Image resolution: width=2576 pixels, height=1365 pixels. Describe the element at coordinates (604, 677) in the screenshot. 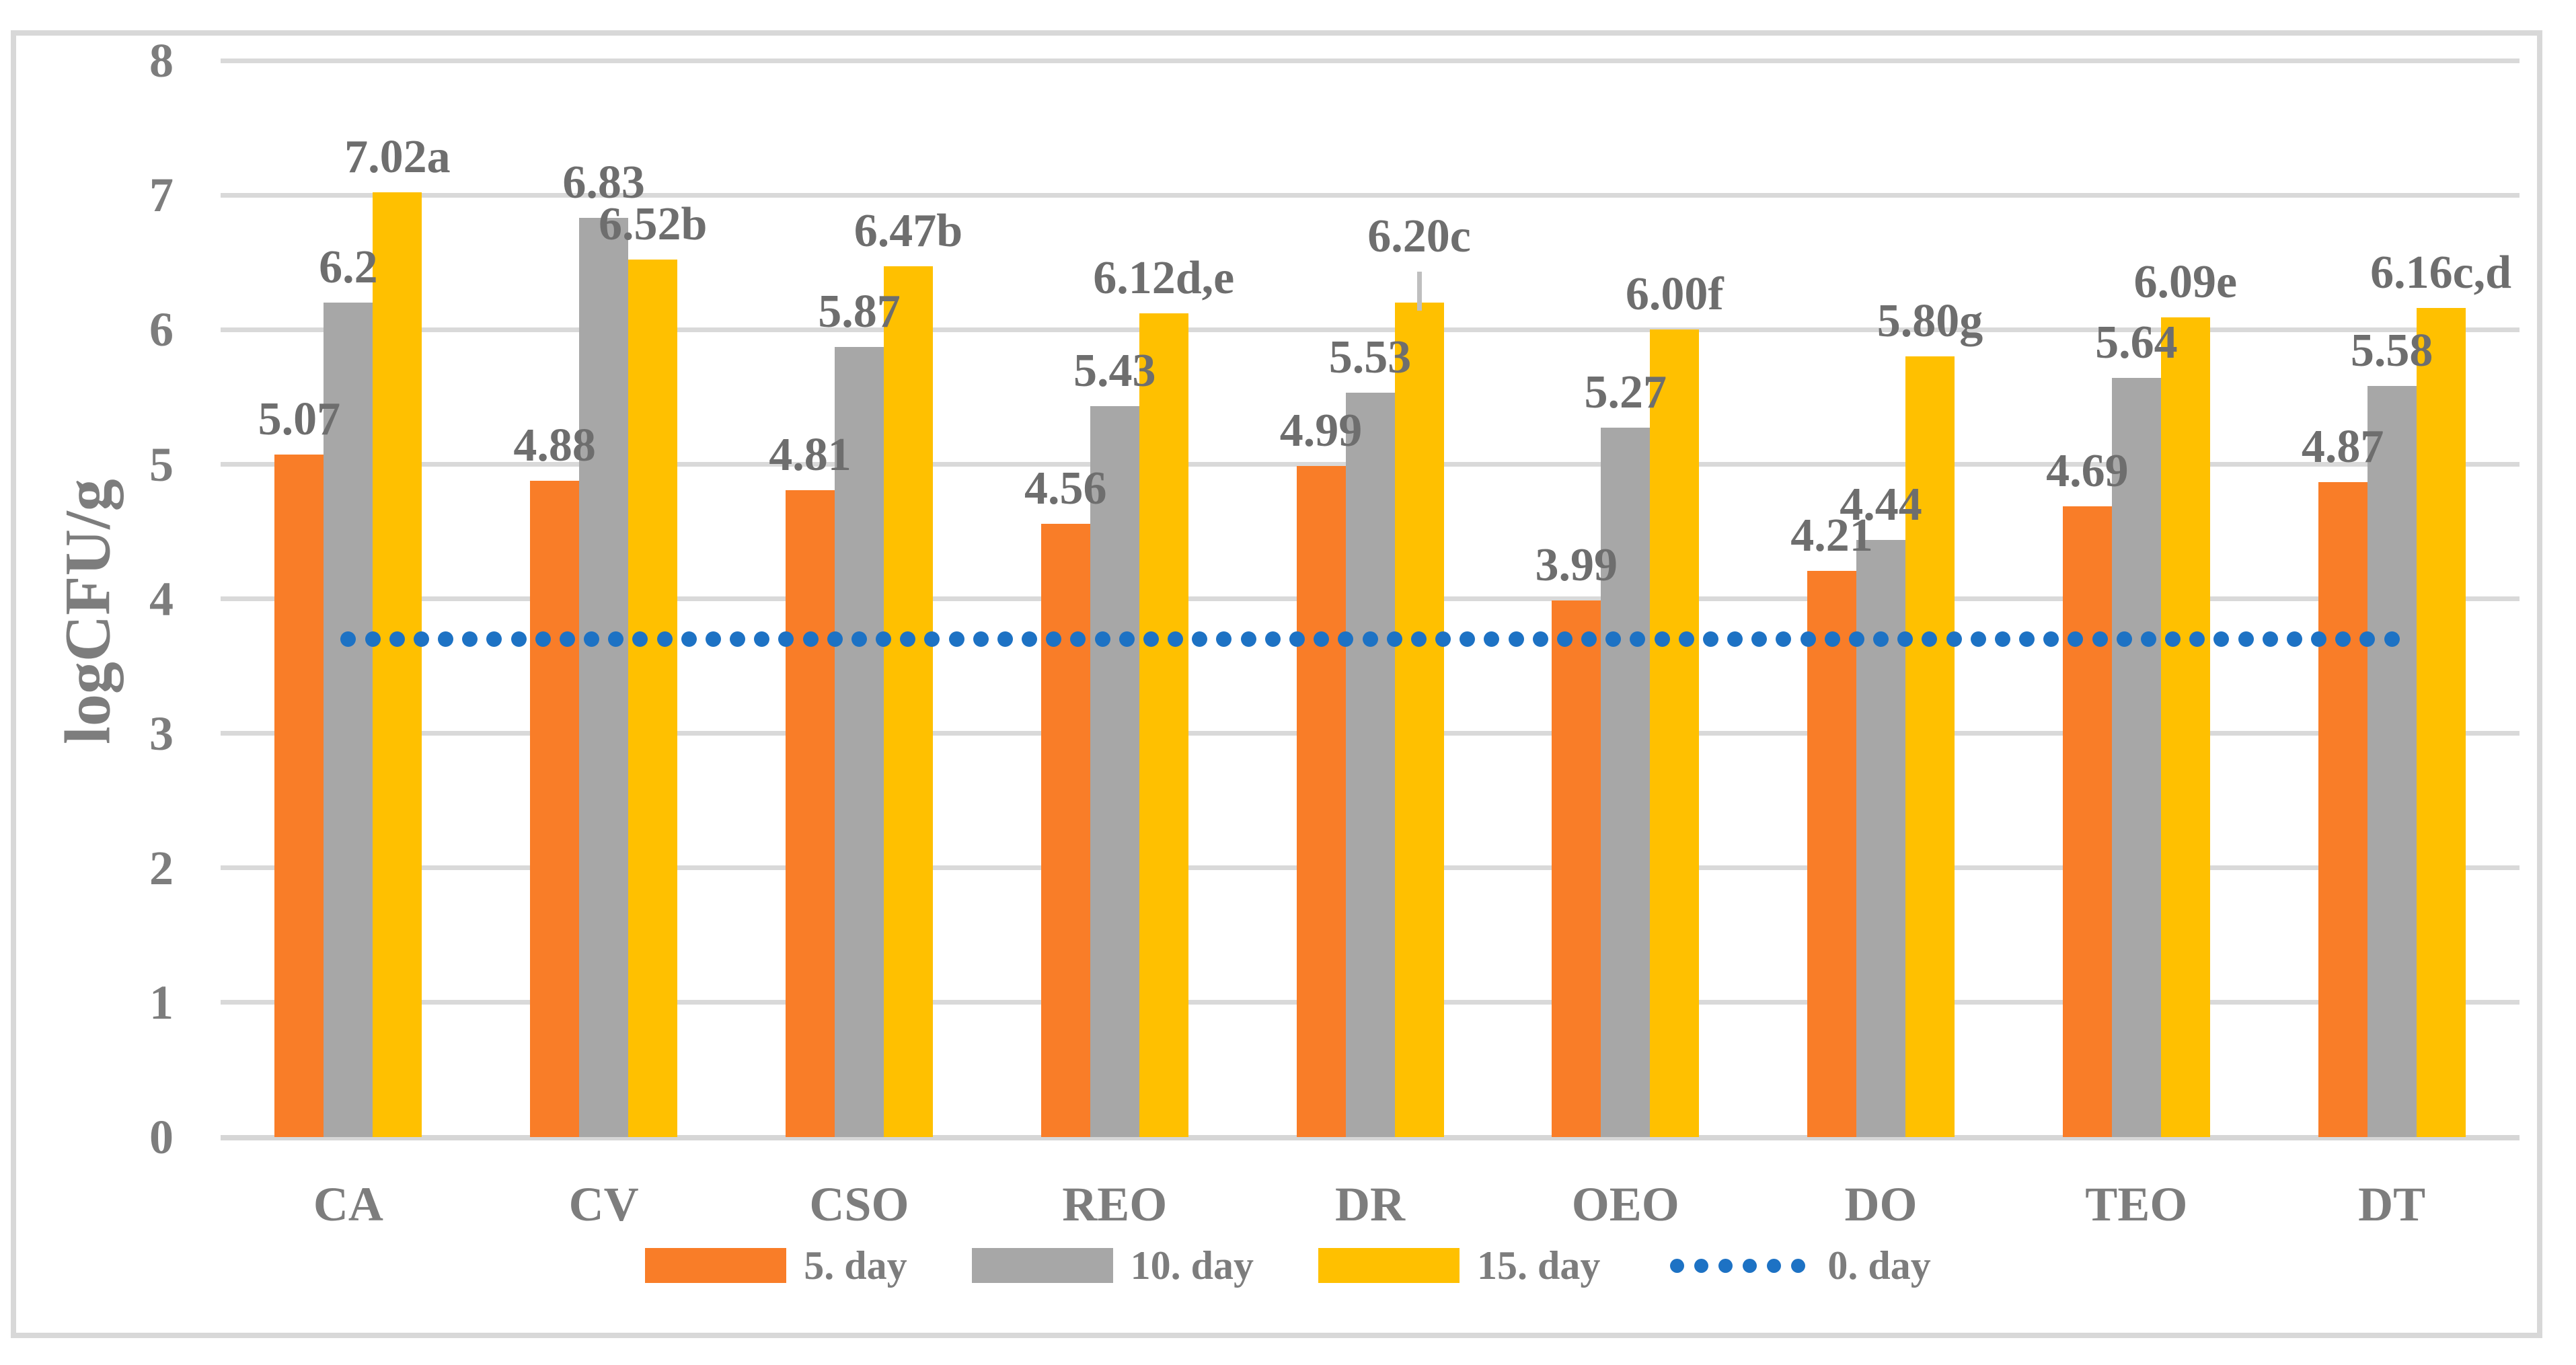

I see `bar-10day-CV` at that location.